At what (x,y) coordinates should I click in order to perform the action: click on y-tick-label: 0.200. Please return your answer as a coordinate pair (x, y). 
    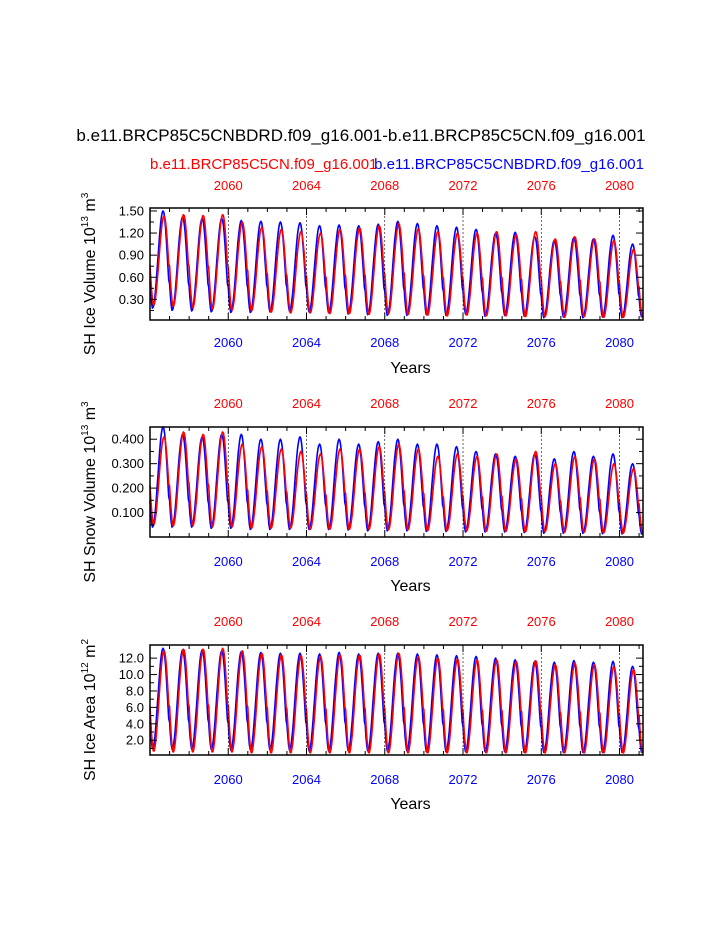
    Looking at the image, I should click on (127, 488).